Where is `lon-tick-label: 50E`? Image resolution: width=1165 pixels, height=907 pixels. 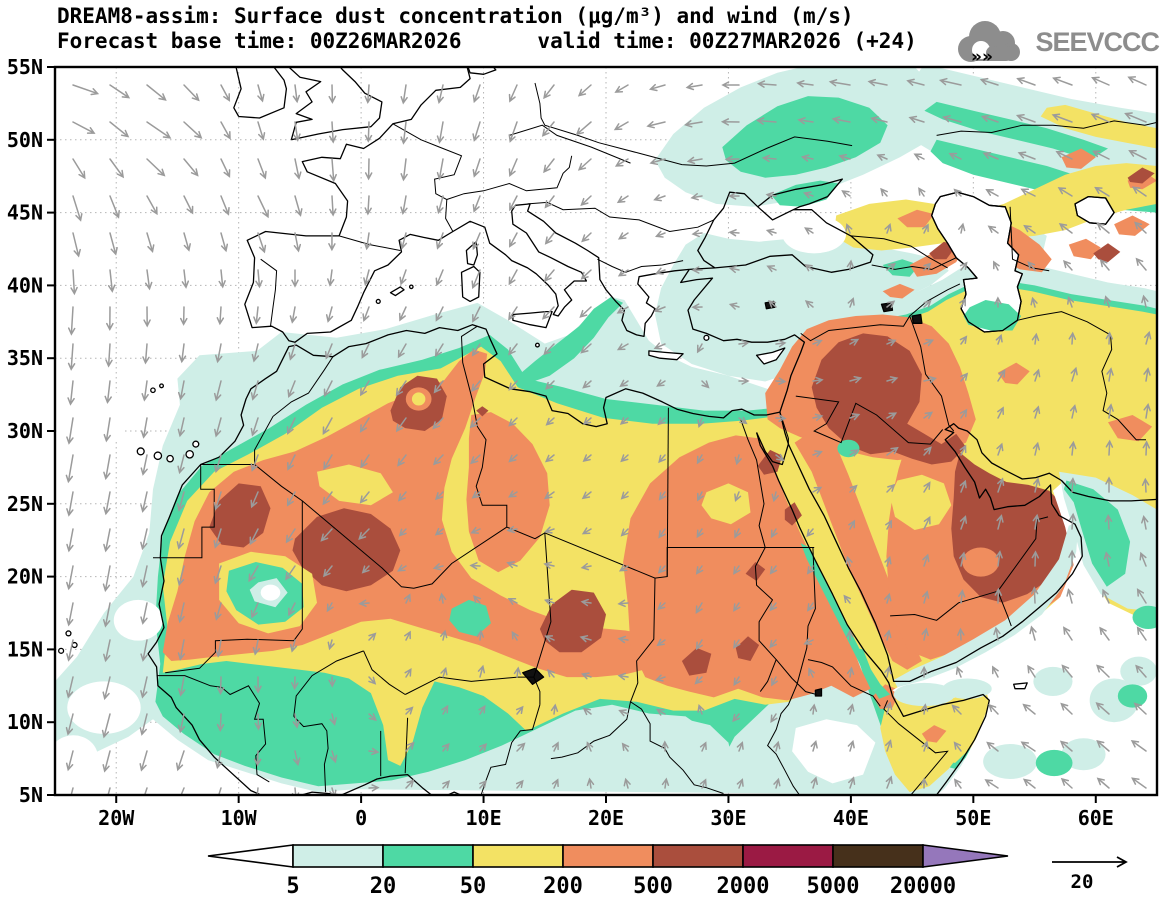 lon-tick-label: 50E is located at coordinates (973, 818).